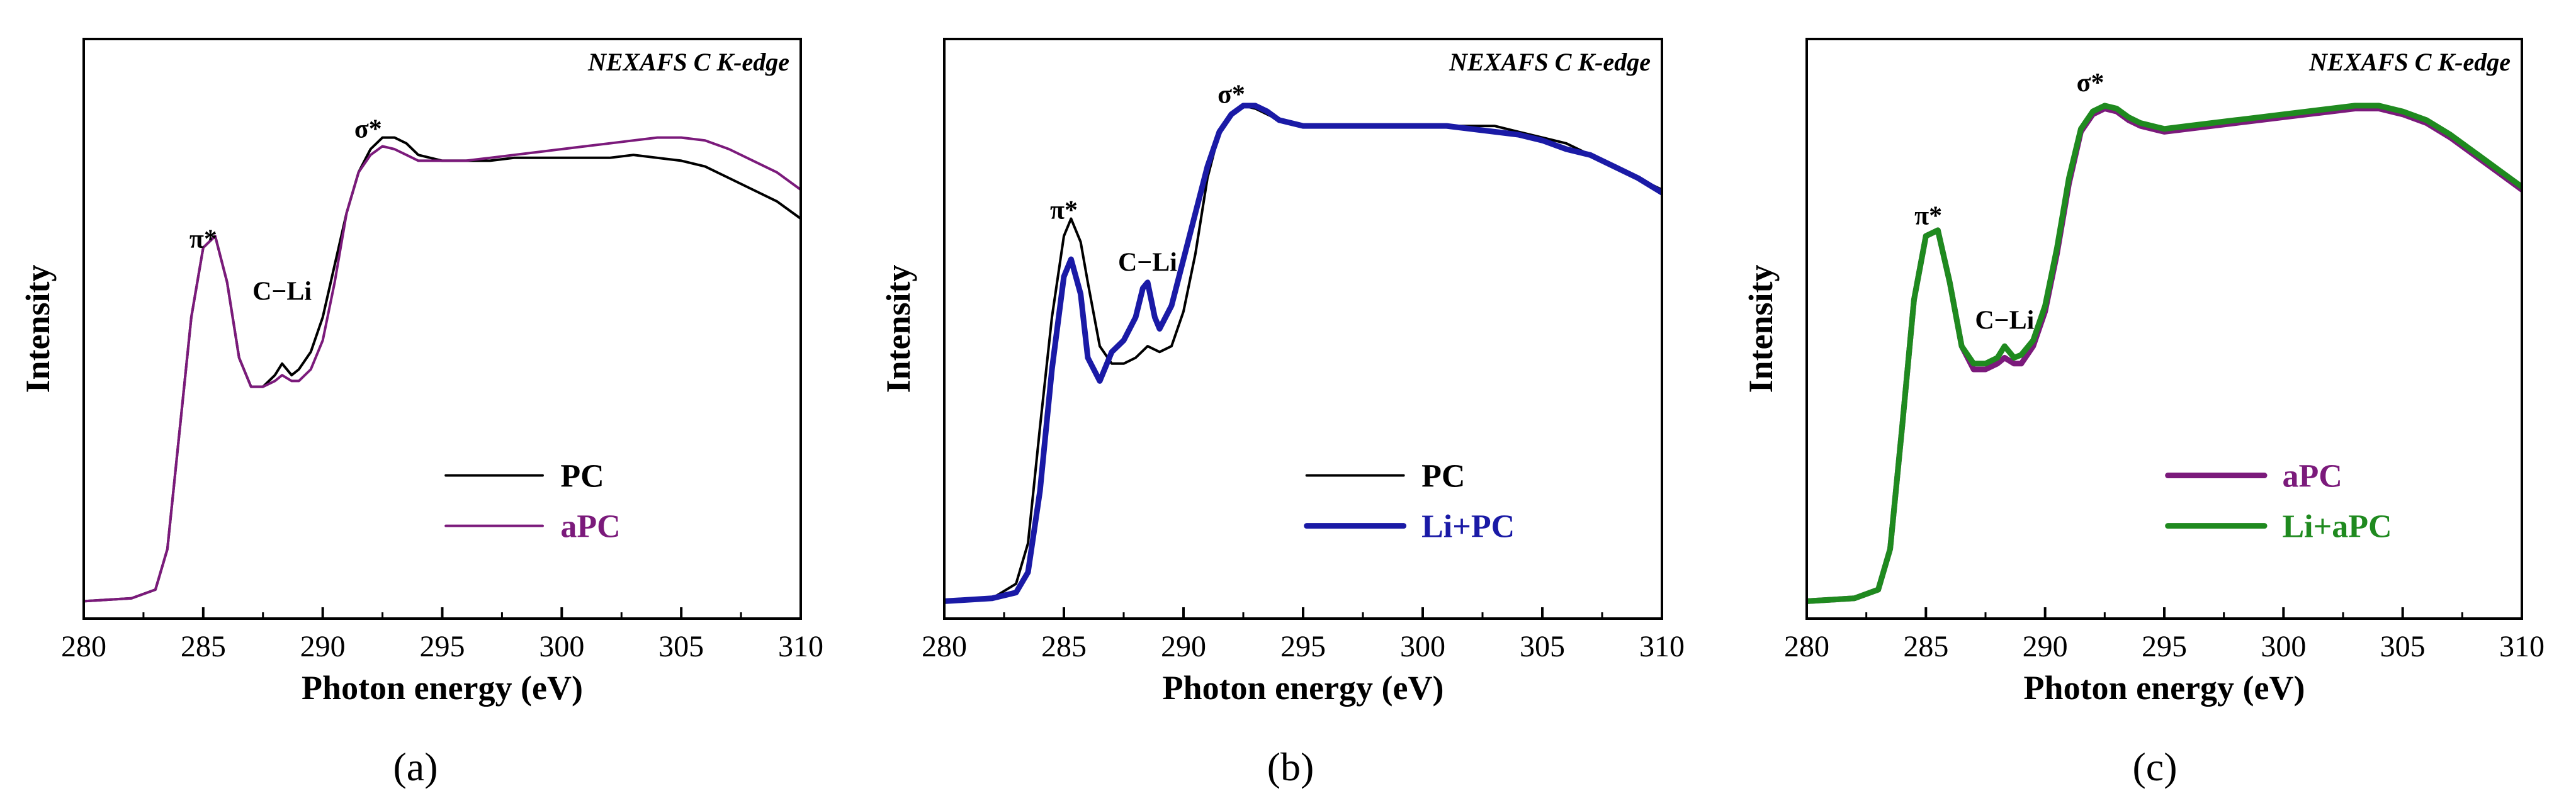 The width and height of the screenshot is (2576, 808). I want to click on panel-label: (b), so click(1290, 766).